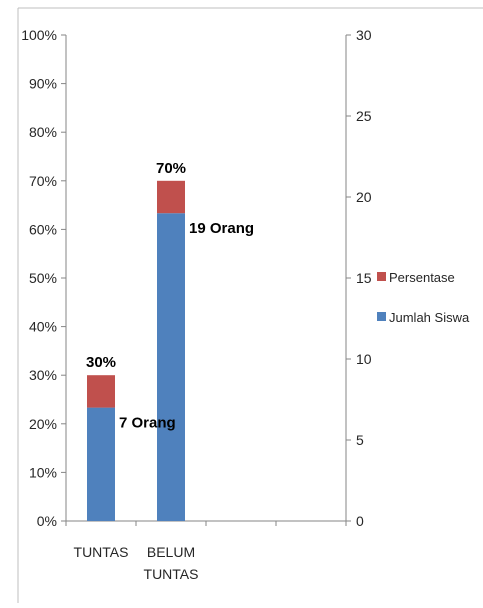 This screenshot has width=483, height=608. I want to click on left-axis-tick-label: 70%, so click(43, 181).